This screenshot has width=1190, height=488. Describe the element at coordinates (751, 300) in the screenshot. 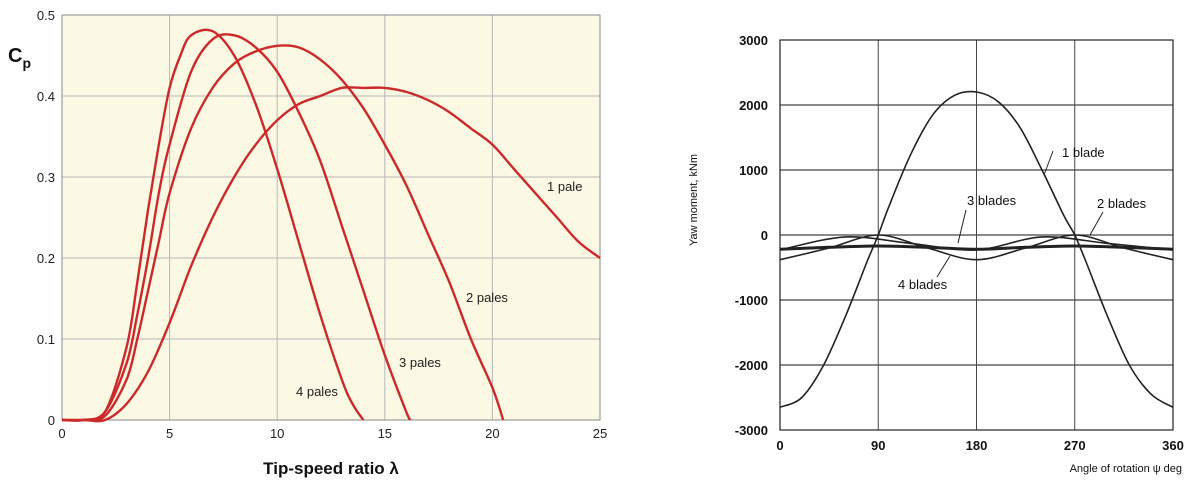

I see `yaw-y-tick-label: -1000` at that location.